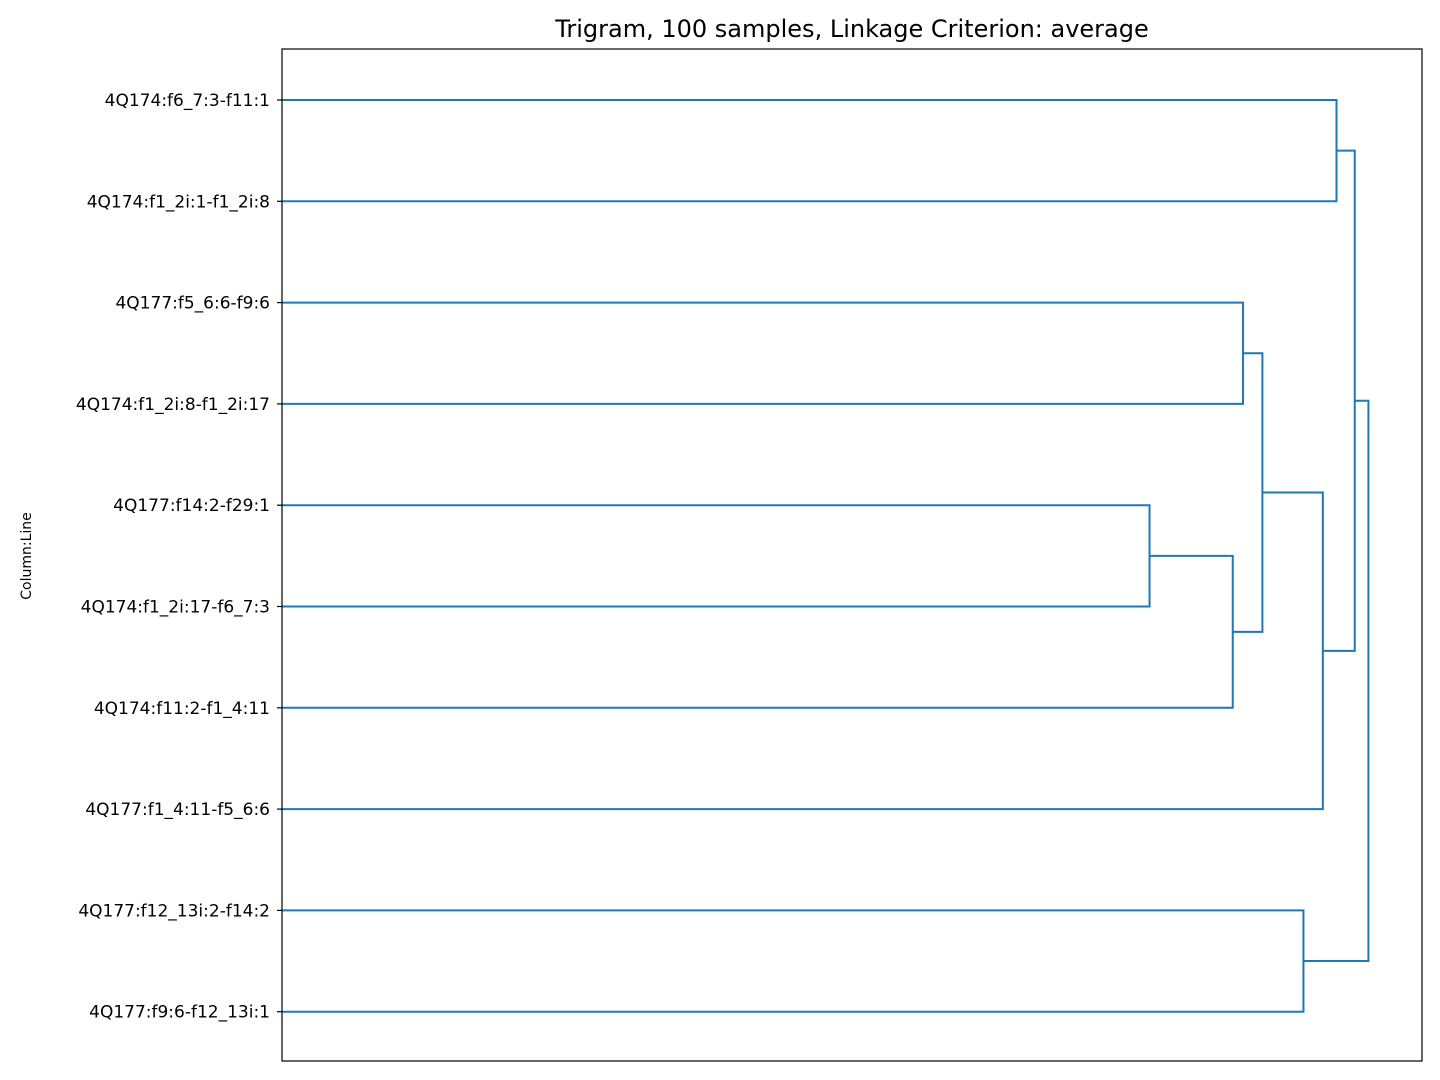 This screenshot has height=1080, width=1440. Describe the element at coordinates (192, 304) in the screenshot. I see `leaf-label: 4Q177:f5_6:6-f9:6` at that location.